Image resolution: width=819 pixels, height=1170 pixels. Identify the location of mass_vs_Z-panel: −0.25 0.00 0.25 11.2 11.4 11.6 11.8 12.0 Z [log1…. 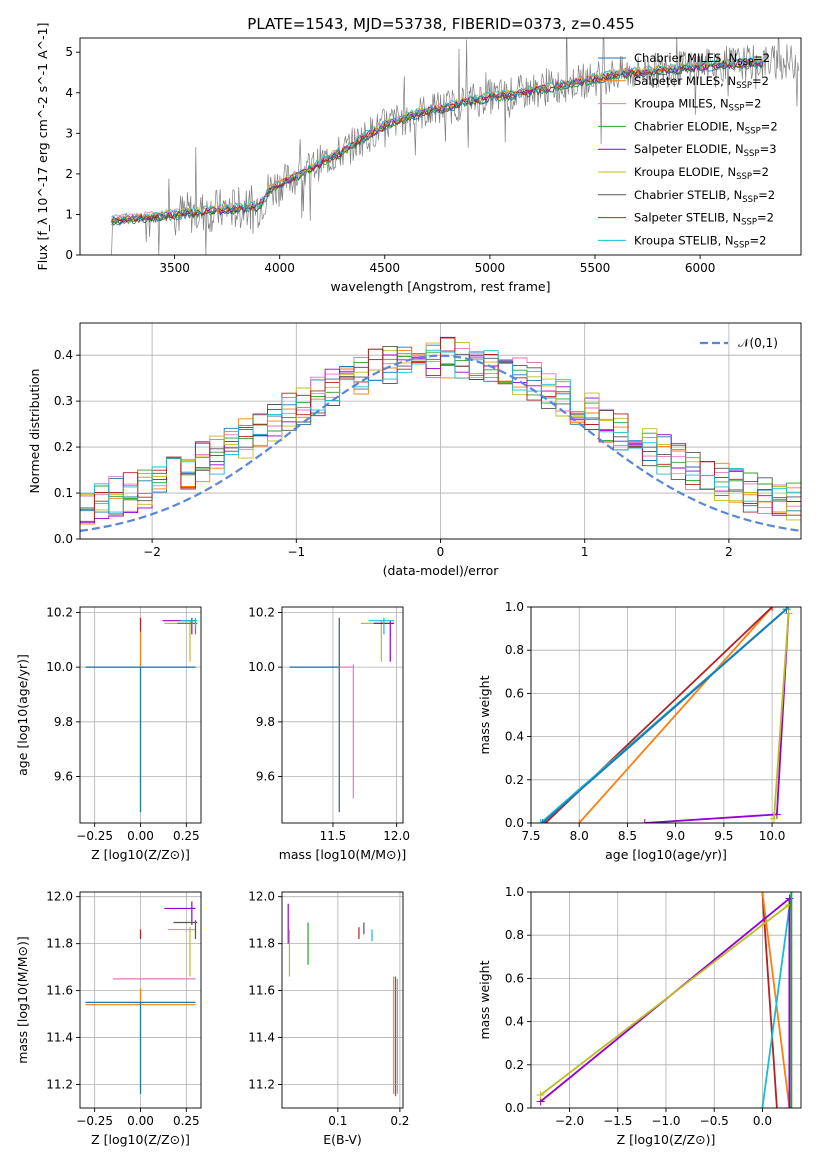
(108, 1018).